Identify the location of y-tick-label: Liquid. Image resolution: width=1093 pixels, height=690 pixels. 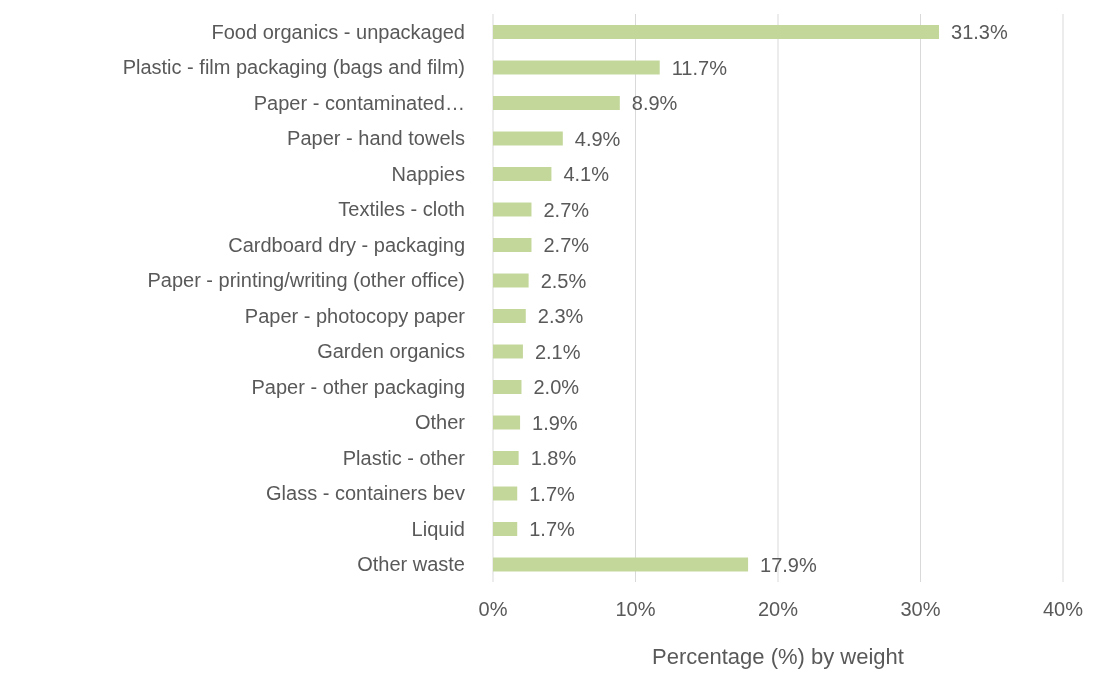
(438, 528).